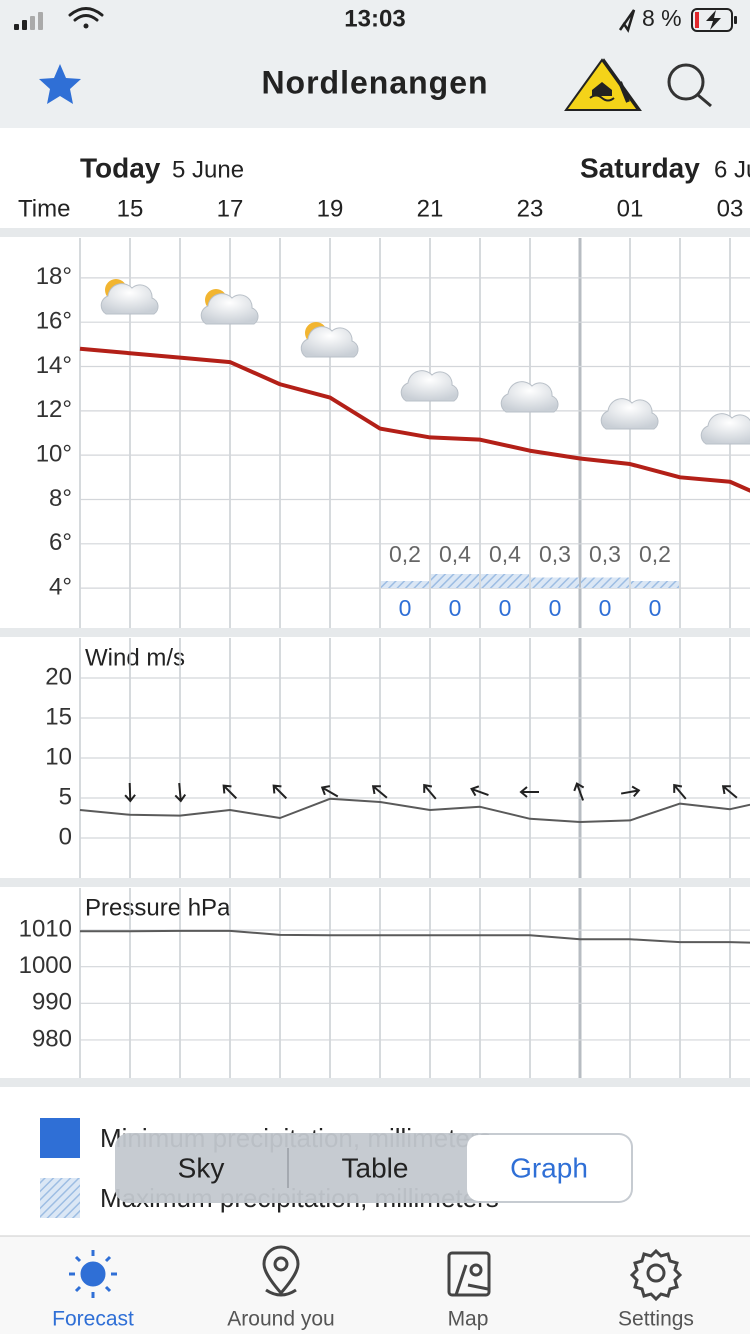 The image size is (750, 1334). Describe the element at coordinates (281, 1271) in the screenshot. I see `around-icon` at that location.